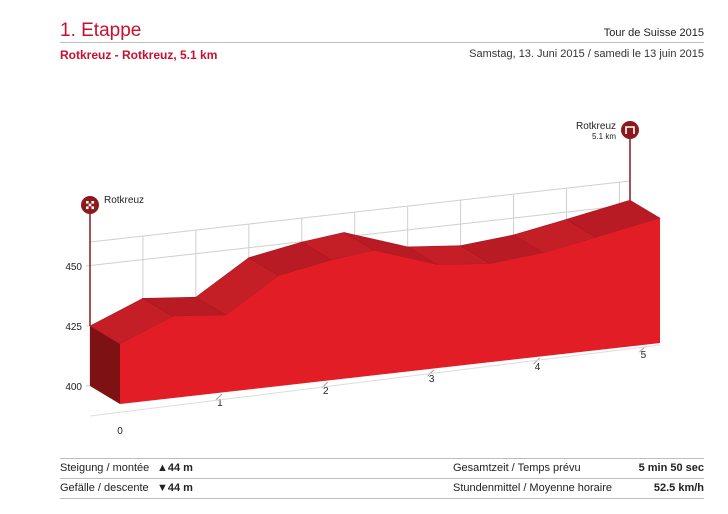  I want to click on header-divider, so click(382, 42).